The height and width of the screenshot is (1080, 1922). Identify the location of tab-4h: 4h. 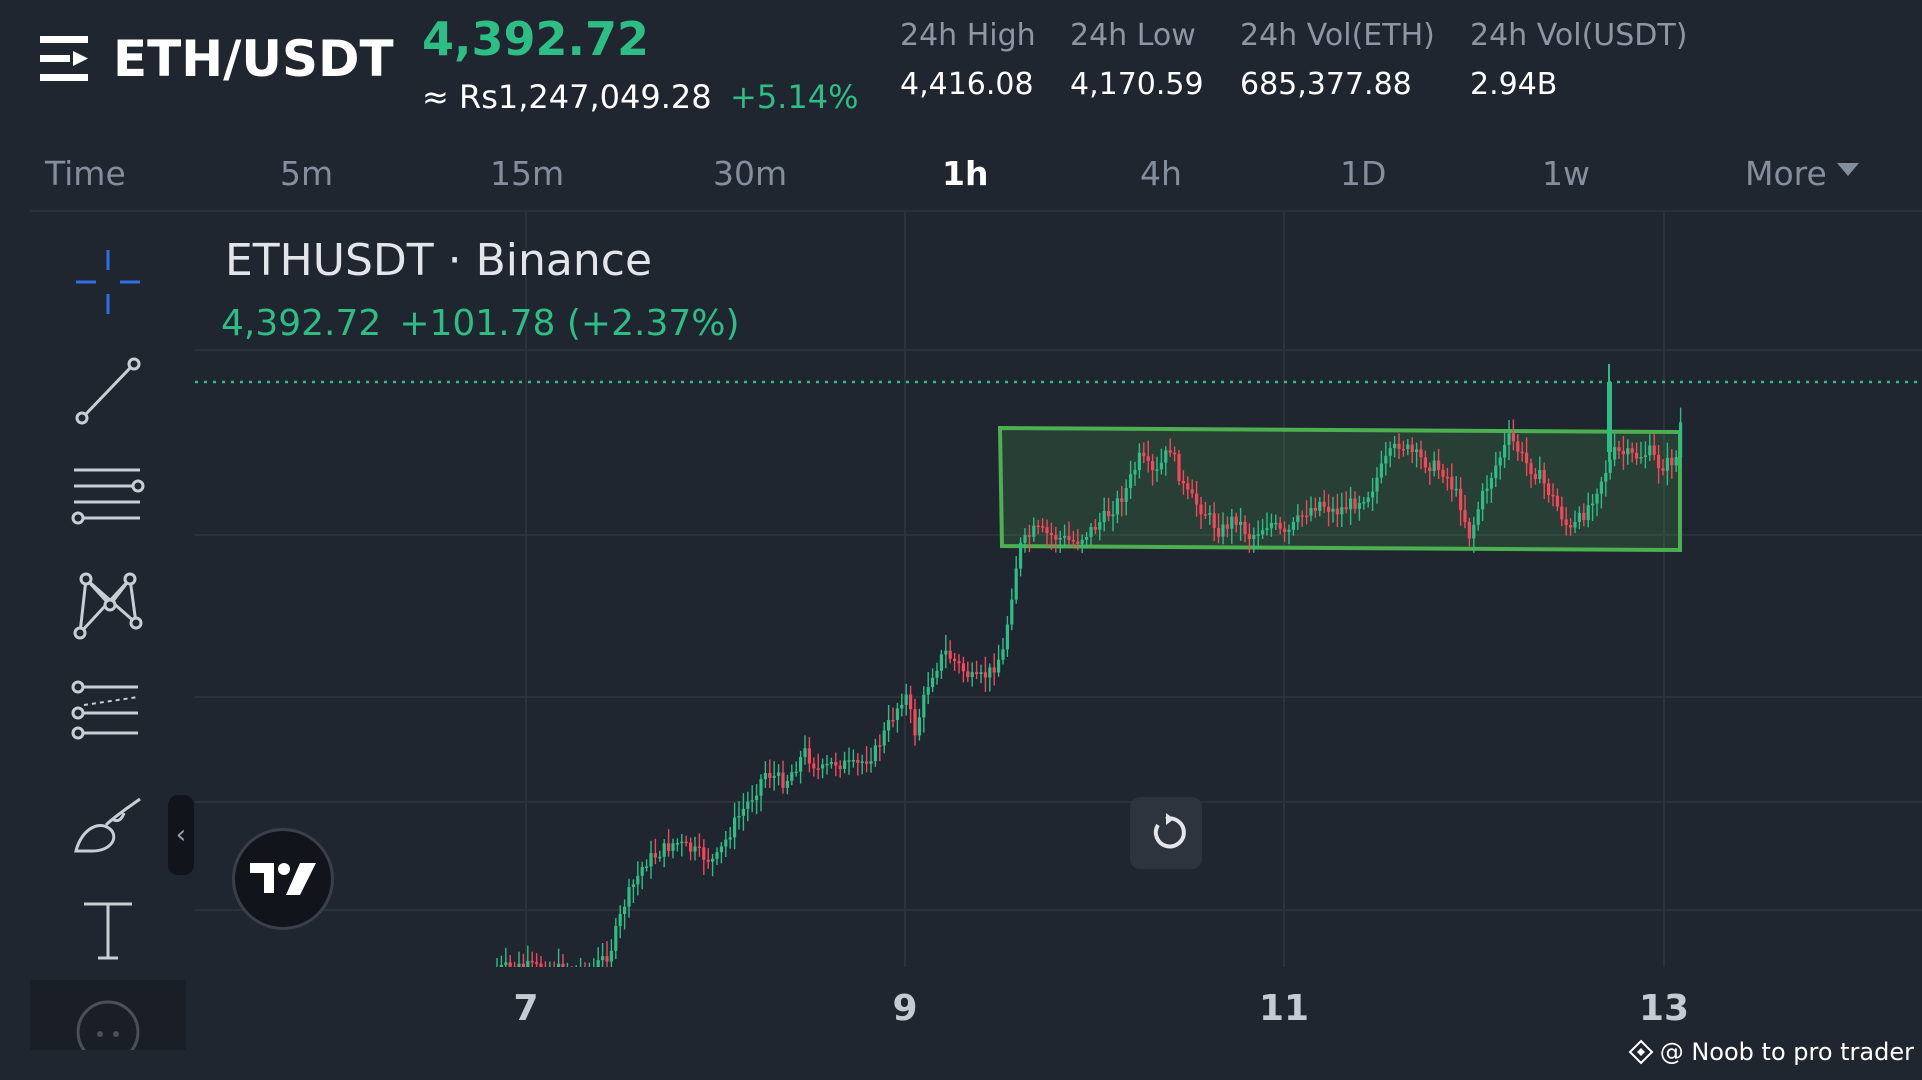
(1161, 173).